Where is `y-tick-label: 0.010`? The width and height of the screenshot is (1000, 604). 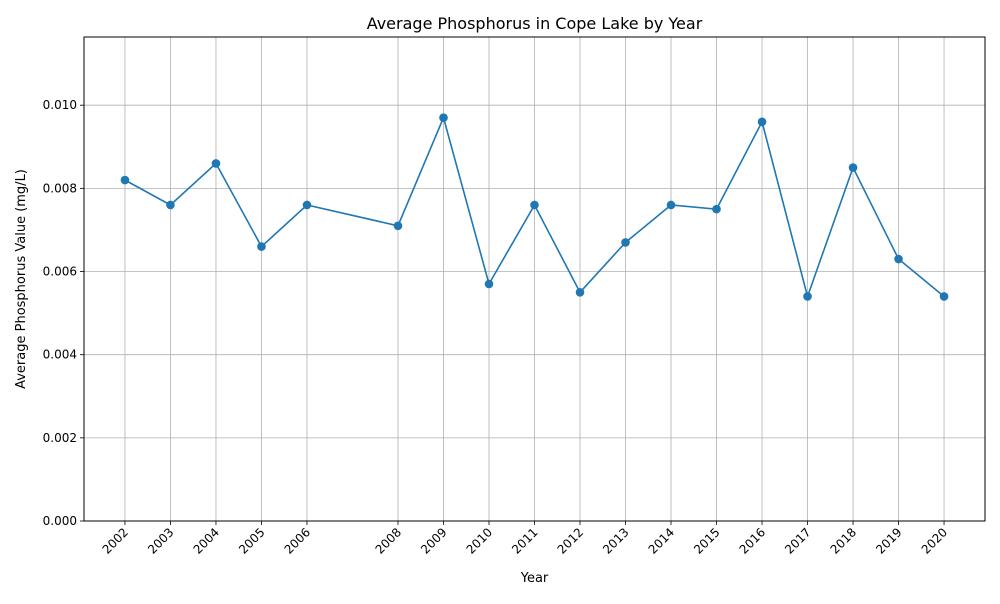
y-tick-label: 0.010 is located at coordinates (60, 105).